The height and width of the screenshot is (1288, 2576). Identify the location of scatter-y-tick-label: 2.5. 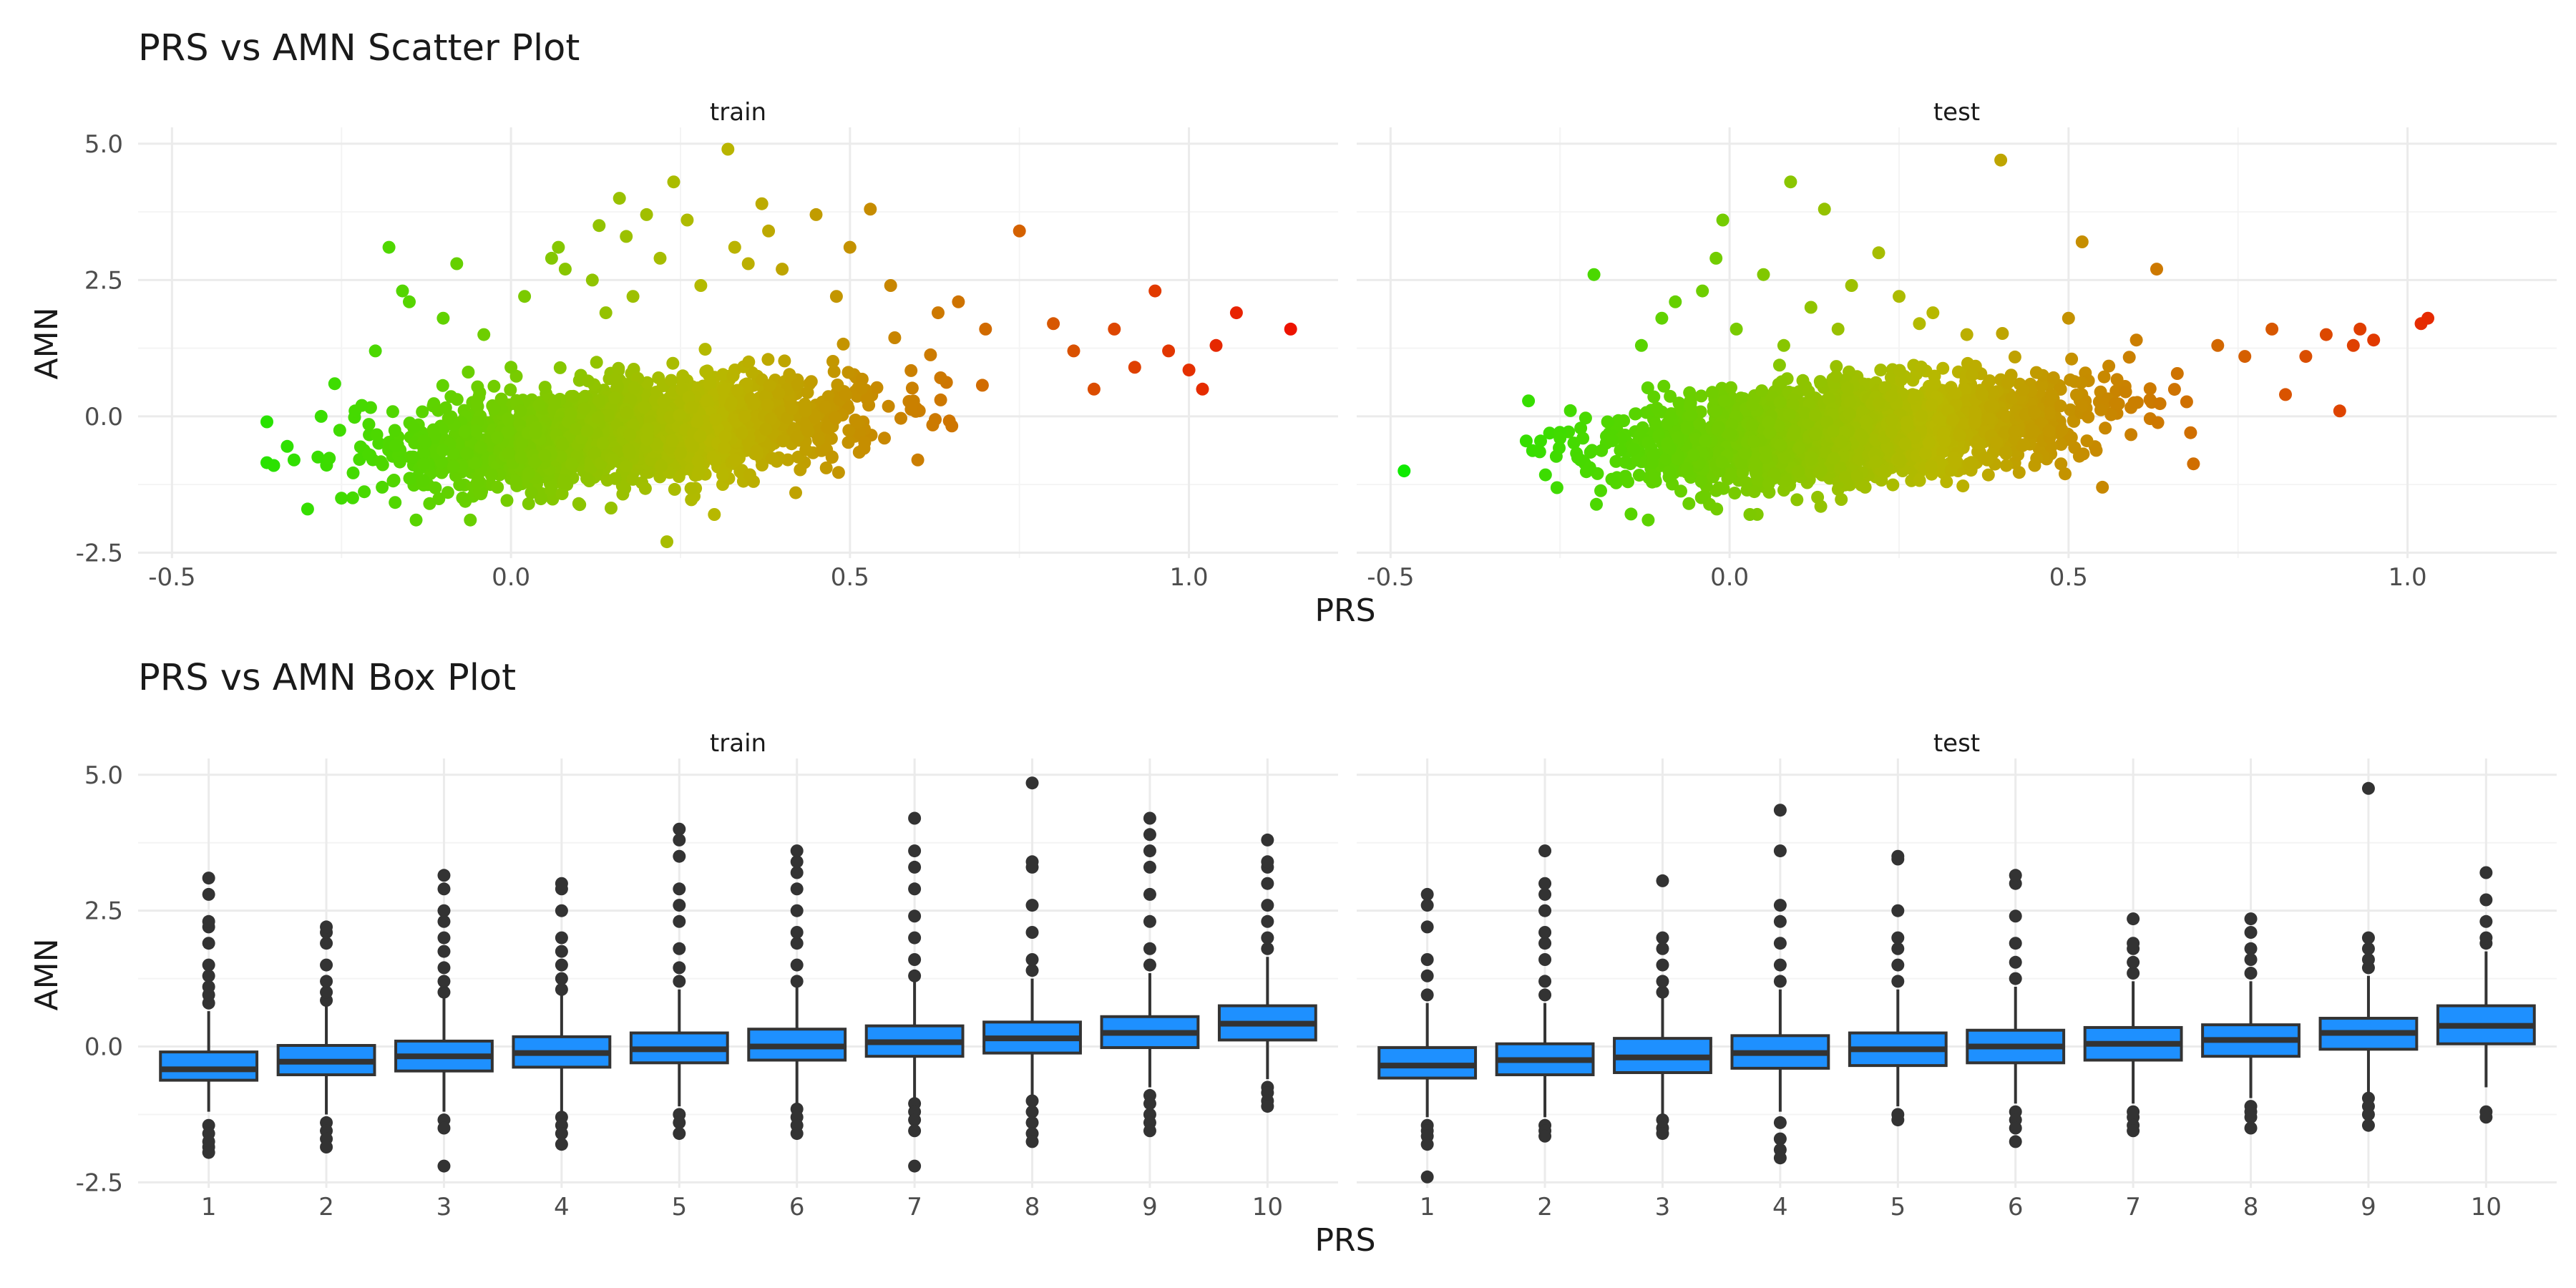
(103, 280).